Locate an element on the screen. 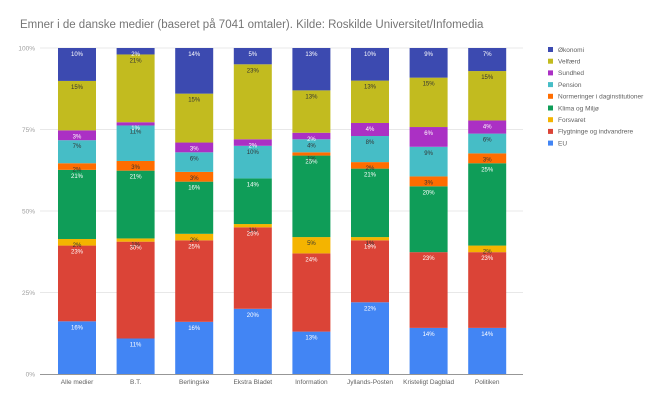 Image resolution: width=655 pixels, height=405 pixels. legend-item: Økonomi is located at coordinates (566, 50).